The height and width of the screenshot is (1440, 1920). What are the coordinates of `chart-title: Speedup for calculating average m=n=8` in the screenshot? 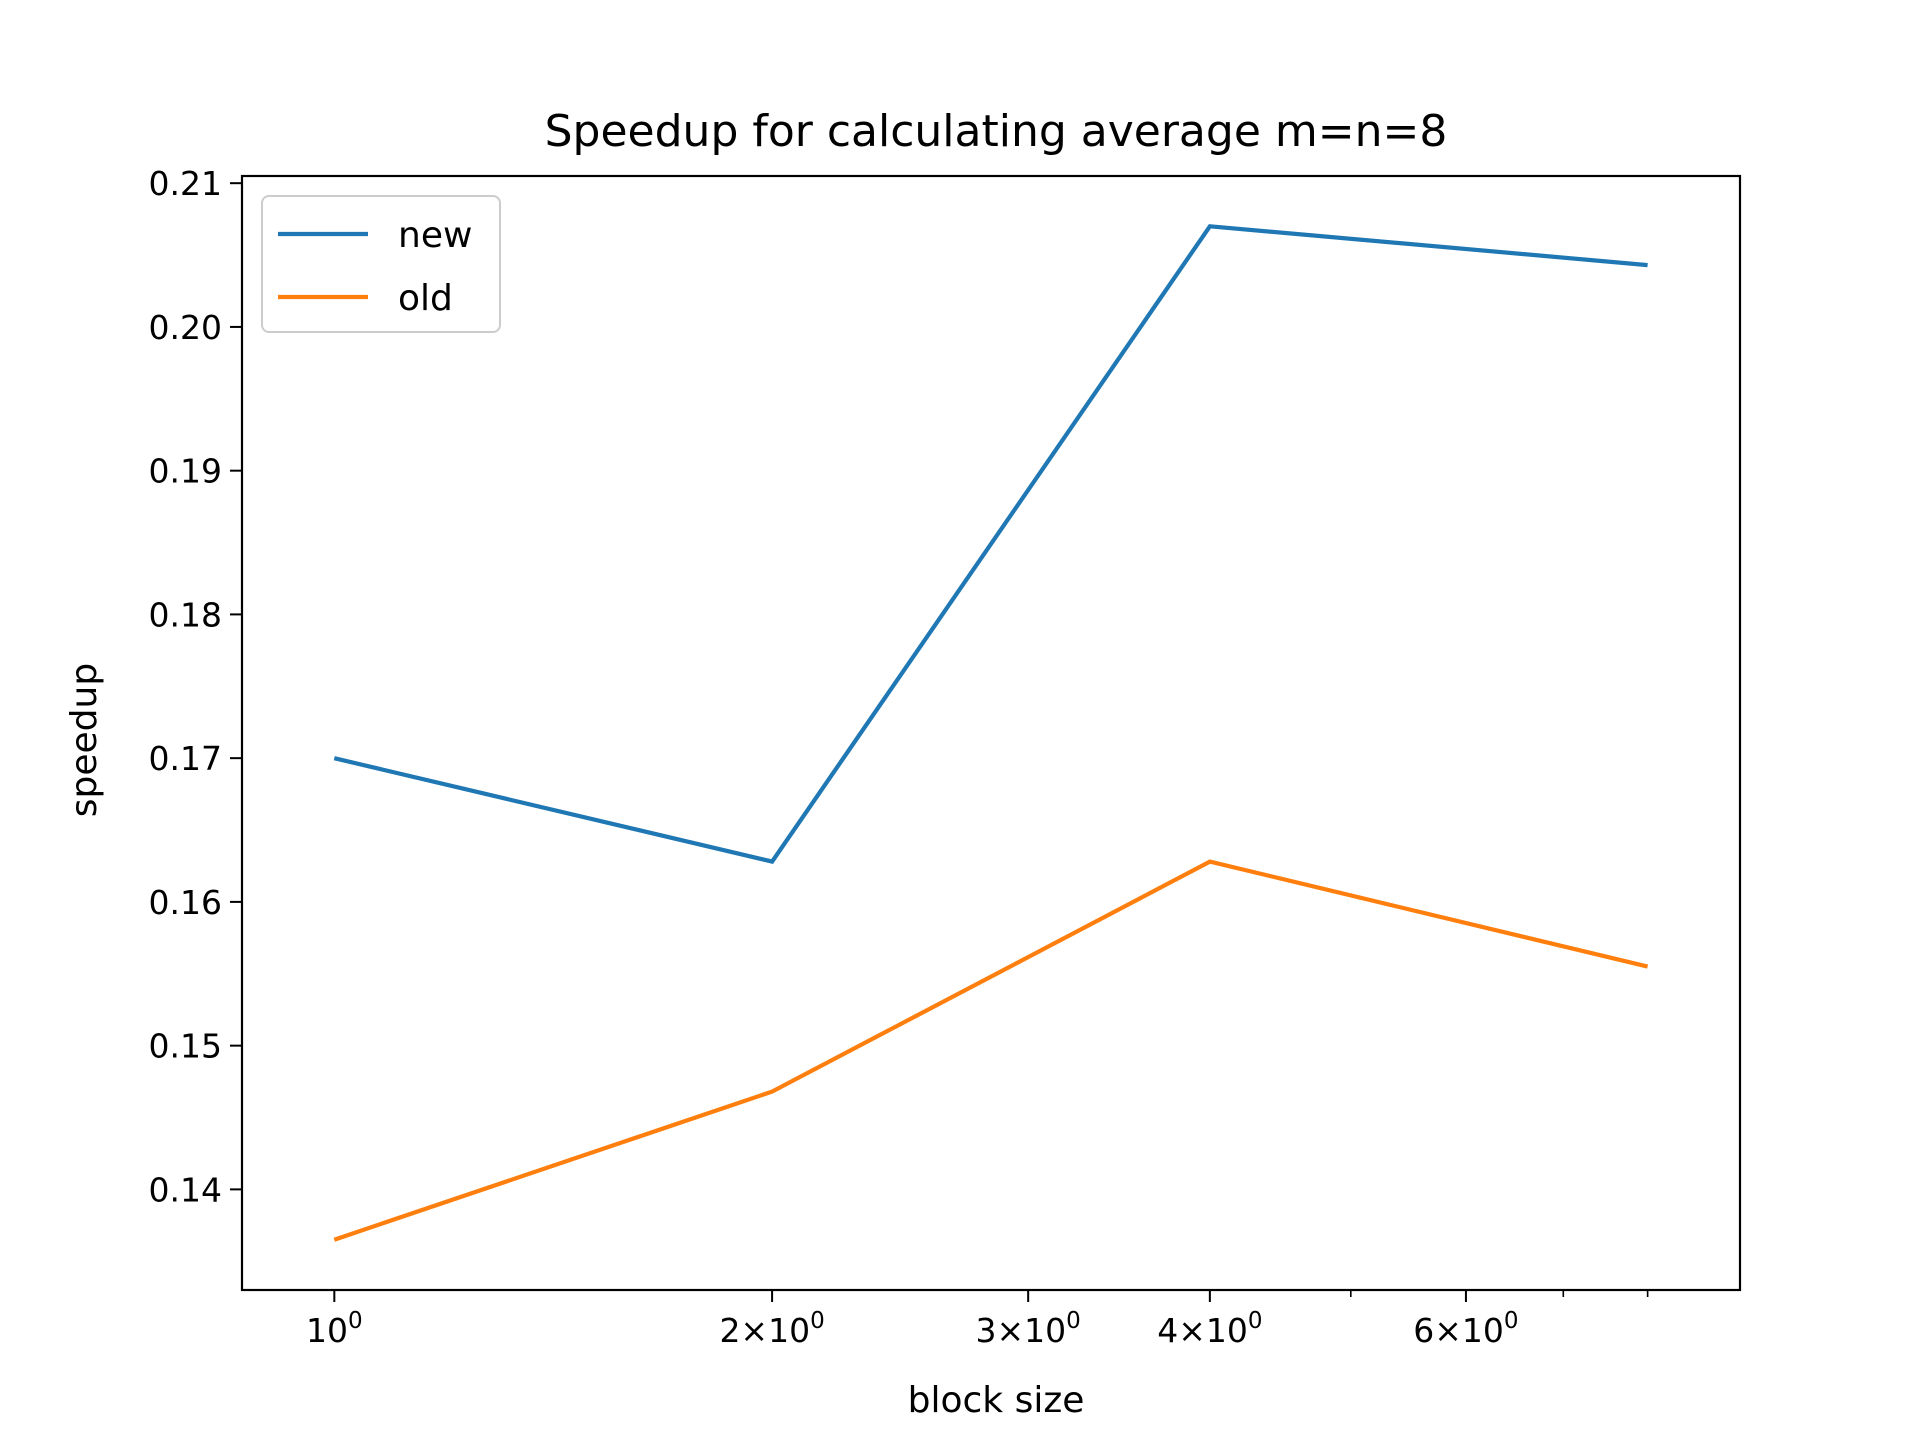 It's located at (996, 131).